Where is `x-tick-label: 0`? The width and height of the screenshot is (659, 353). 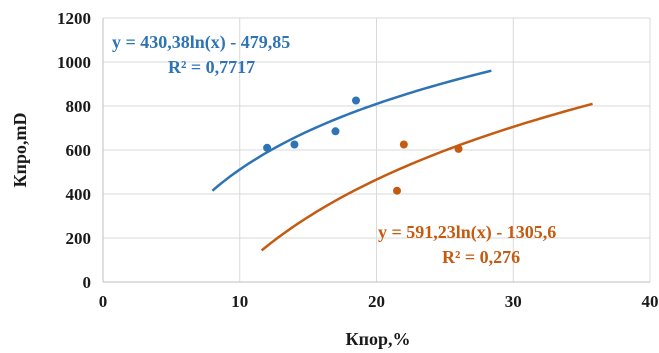 x-tick-label: 0 is located at coordinates (103, 301).